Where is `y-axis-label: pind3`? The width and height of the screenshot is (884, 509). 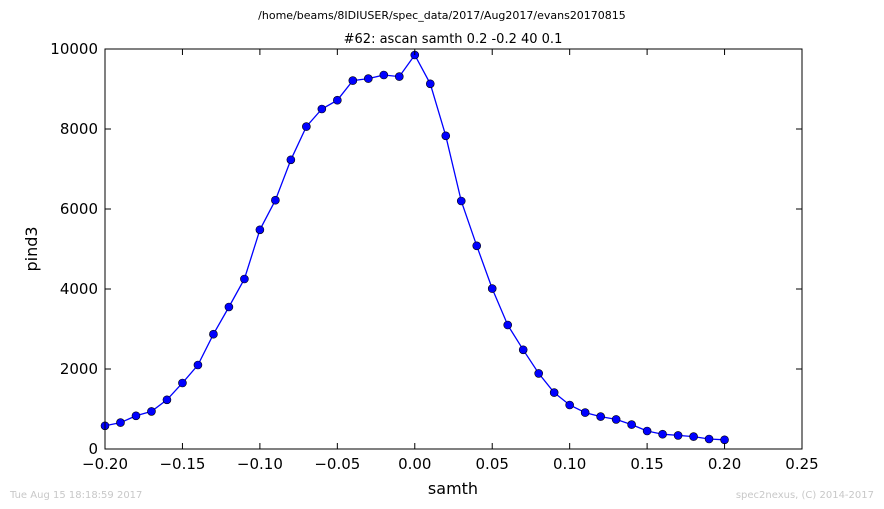
y-axis-label: pind3 is located at coordinates (31, 248).